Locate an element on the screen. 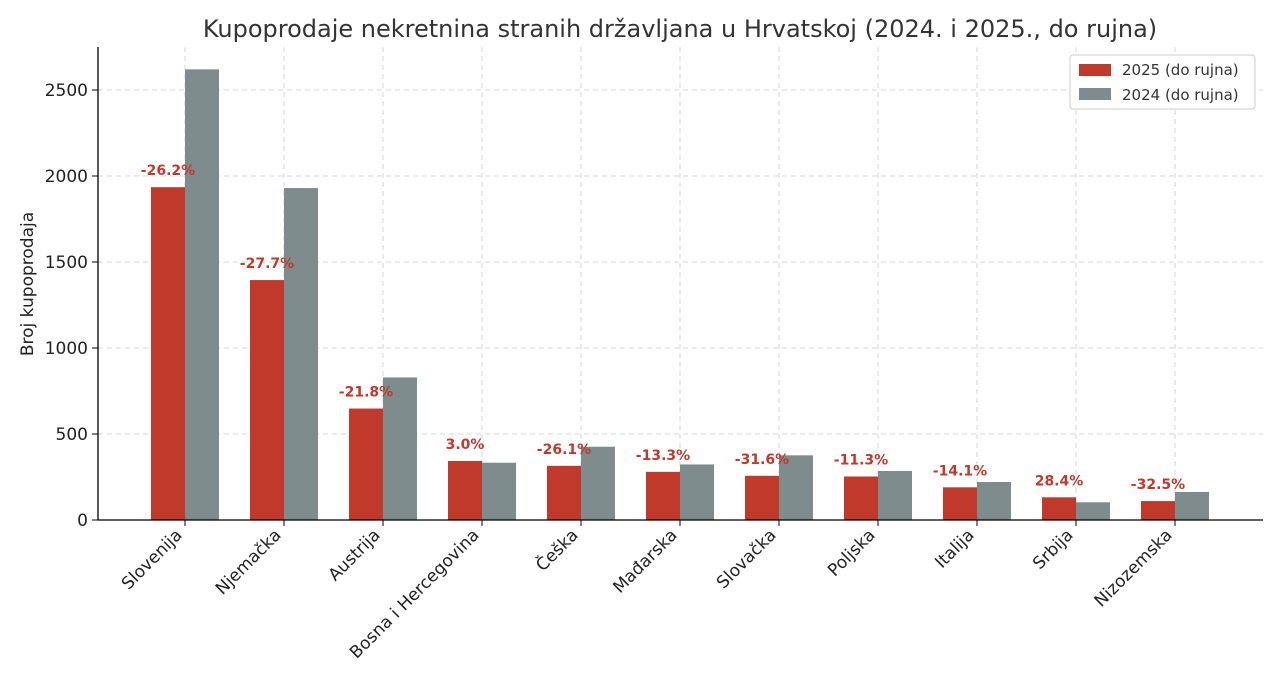 This screenshot has width=1280, height=698. x-tick-label: Srbija is located at coordinates (1053, 549).